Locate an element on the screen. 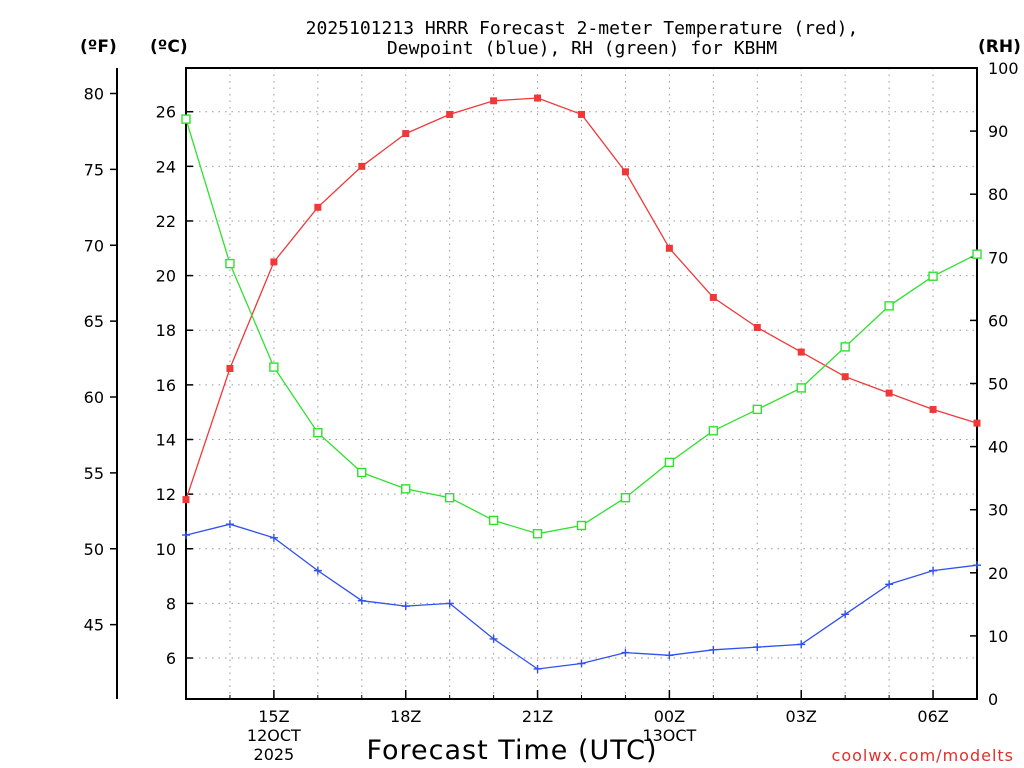 This screenshot has height=768, width=1024. x-tick-label: 03Z is located at coordinates (801, 716).